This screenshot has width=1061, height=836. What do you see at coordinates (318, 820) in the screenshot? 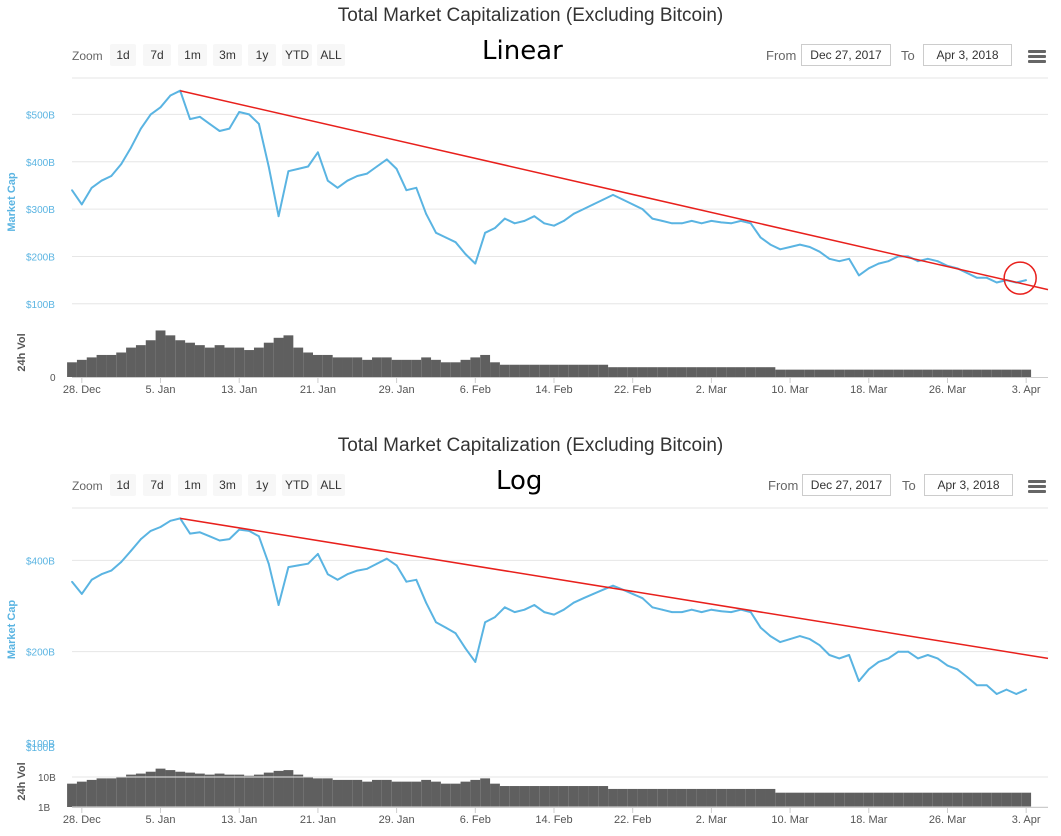
I see `x-tick-label: 21. Jan` at bounding box center [318, 820].